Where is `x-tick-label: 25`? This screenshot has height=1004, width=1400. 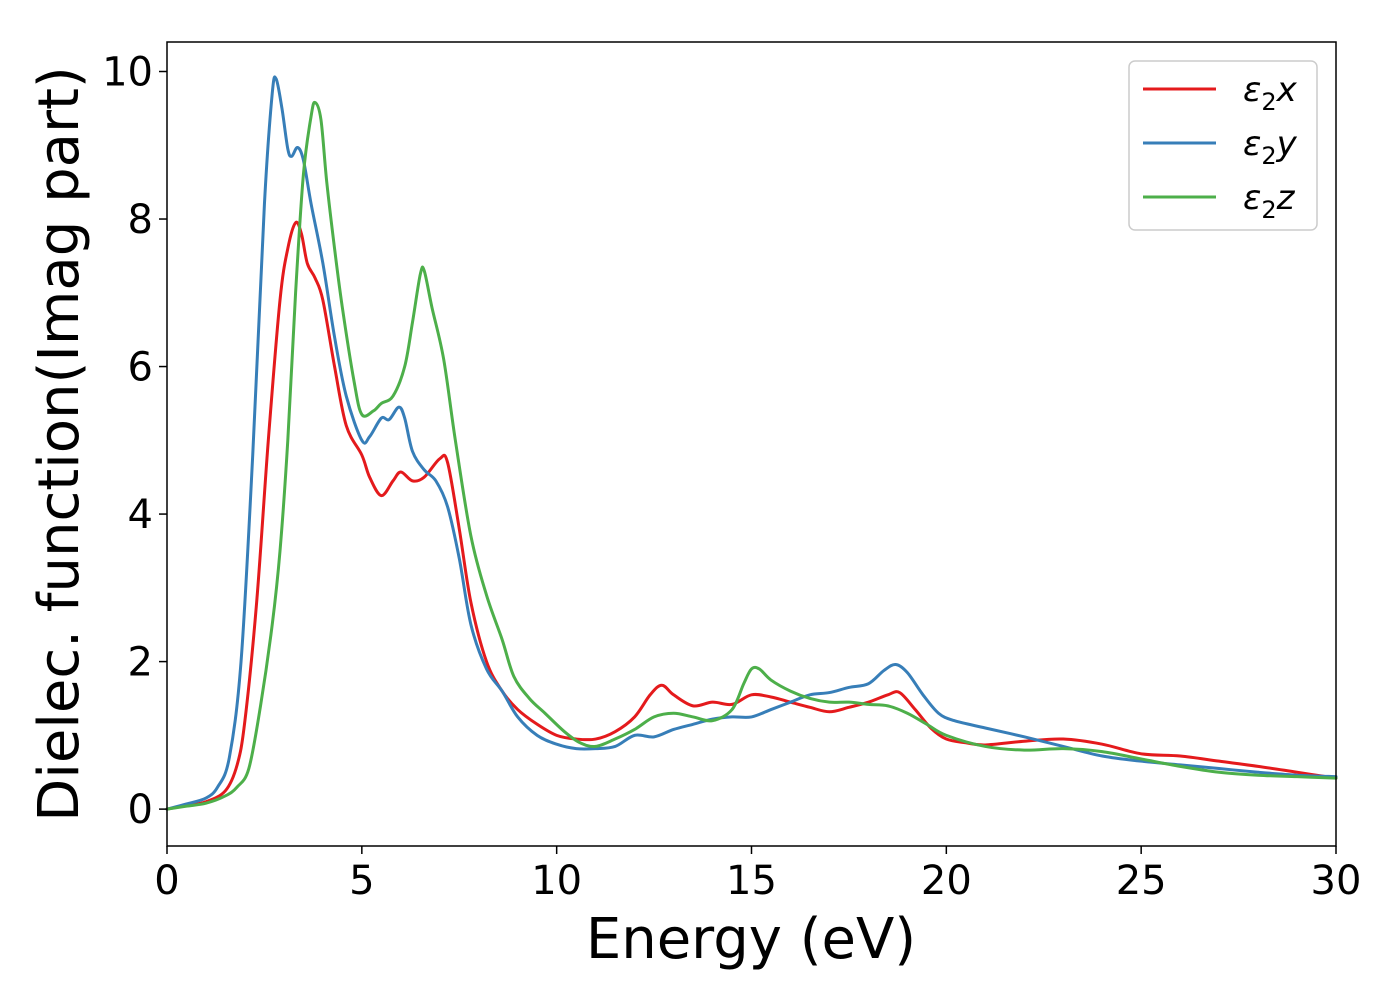 x-tick-label: 25 is located at coordinates (1141, 881).